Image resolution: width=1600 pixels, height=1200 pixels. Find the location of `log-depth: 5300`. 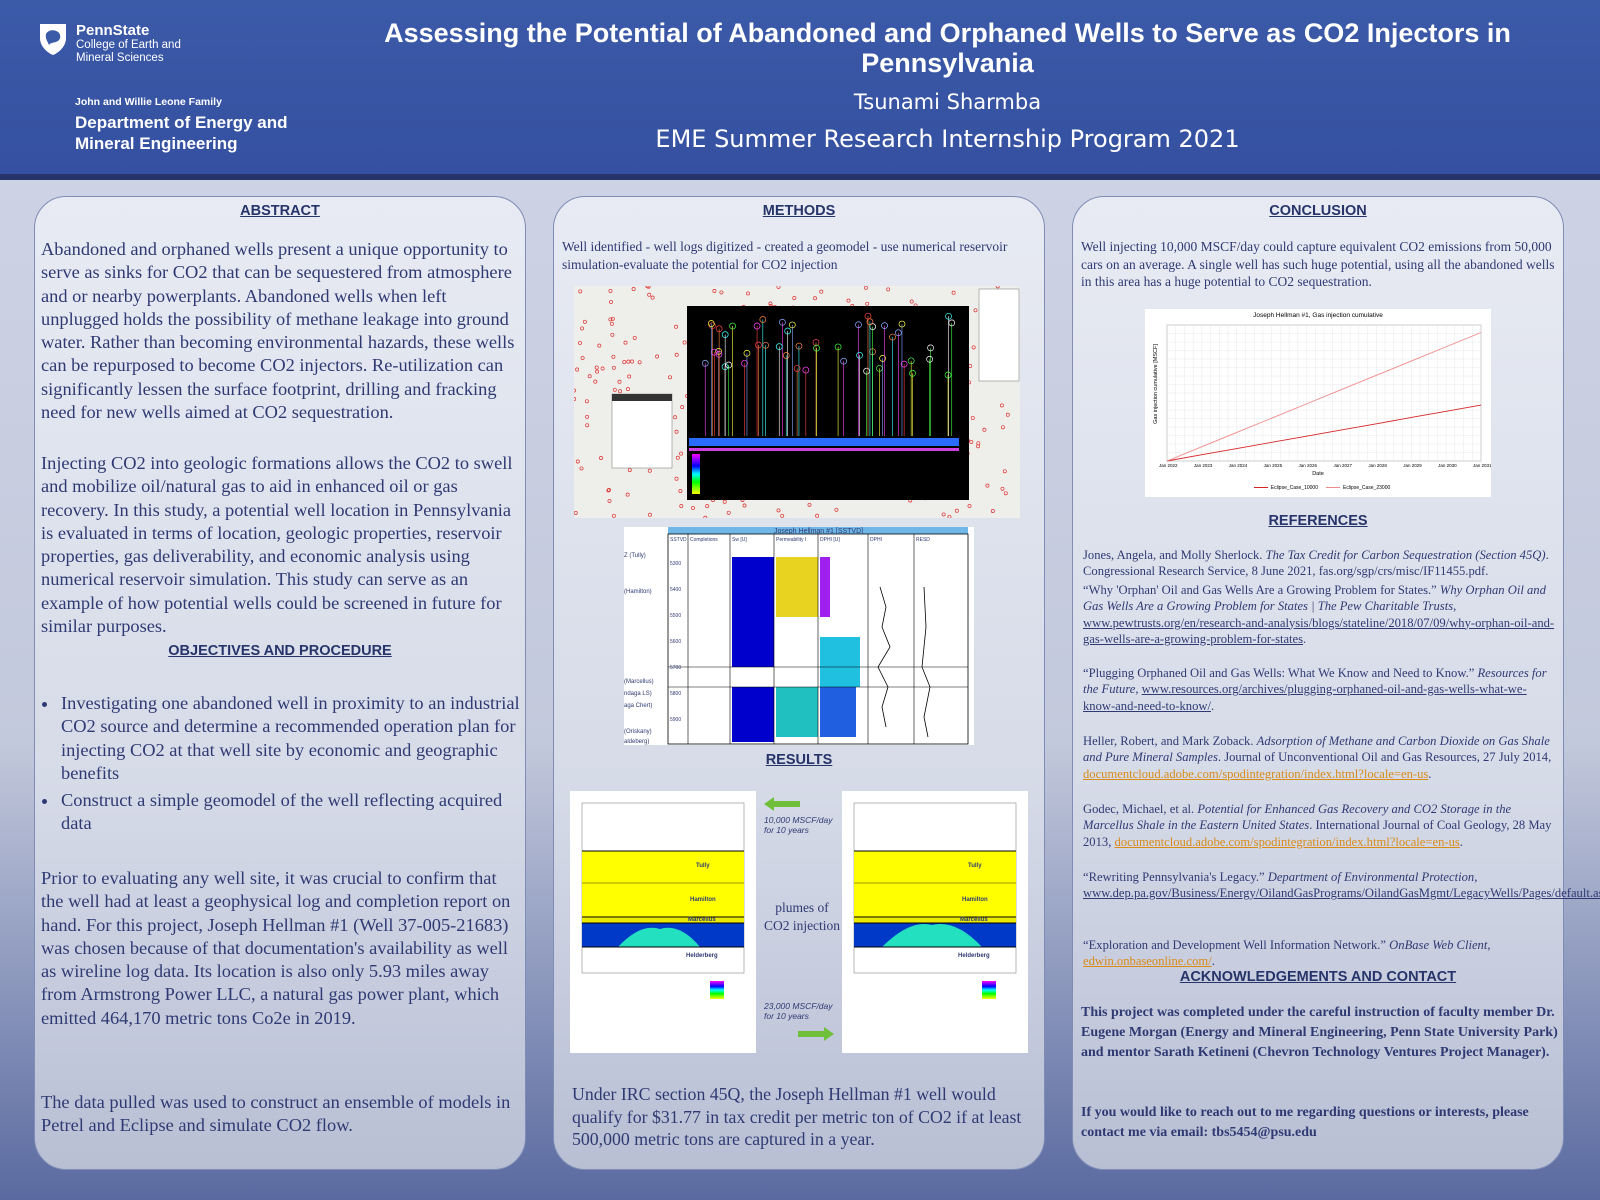

log-depth: 5300 is located at coordinates (676, 564).